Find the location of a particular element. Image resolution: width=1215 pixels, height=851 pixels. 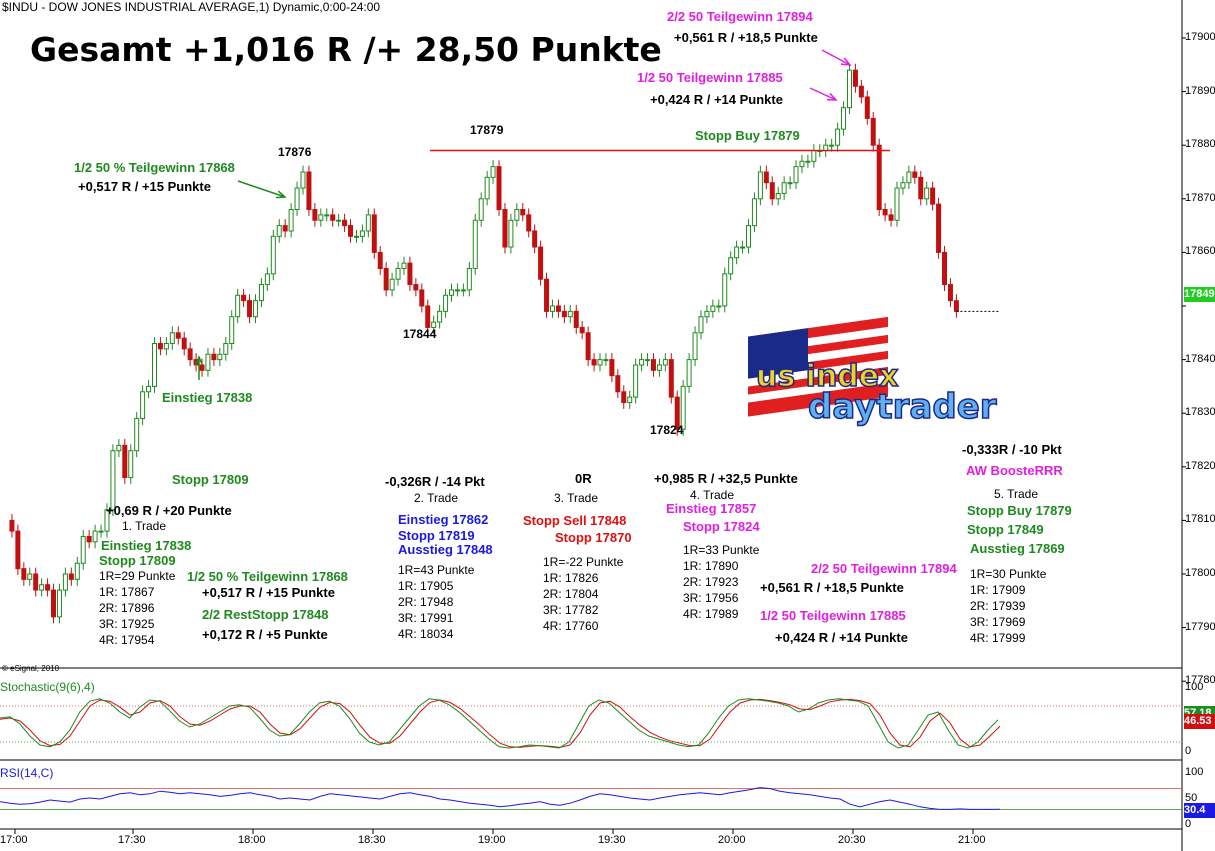

x-tick-label: 19:30 is located at coordinates (612, 840).